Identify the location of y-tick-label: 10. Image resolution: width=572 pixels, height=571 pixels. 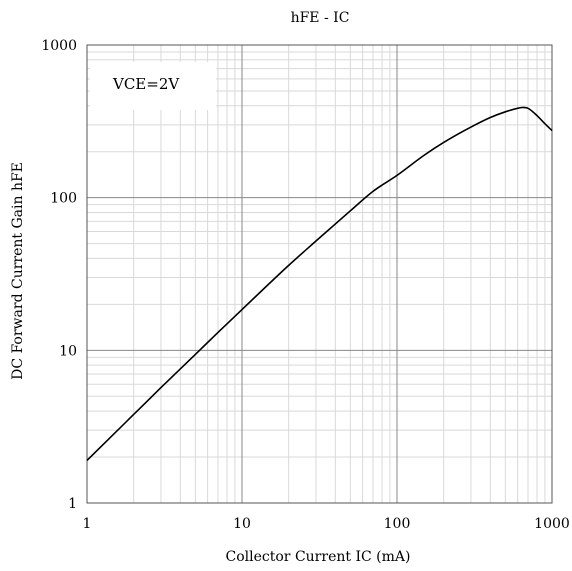
(68, 351).